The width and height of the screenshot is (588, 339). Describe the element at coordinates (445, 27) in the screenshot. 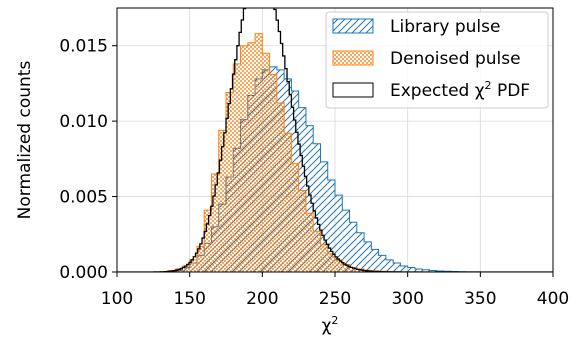

I see `legend-label-library: Library pulse` at that location.